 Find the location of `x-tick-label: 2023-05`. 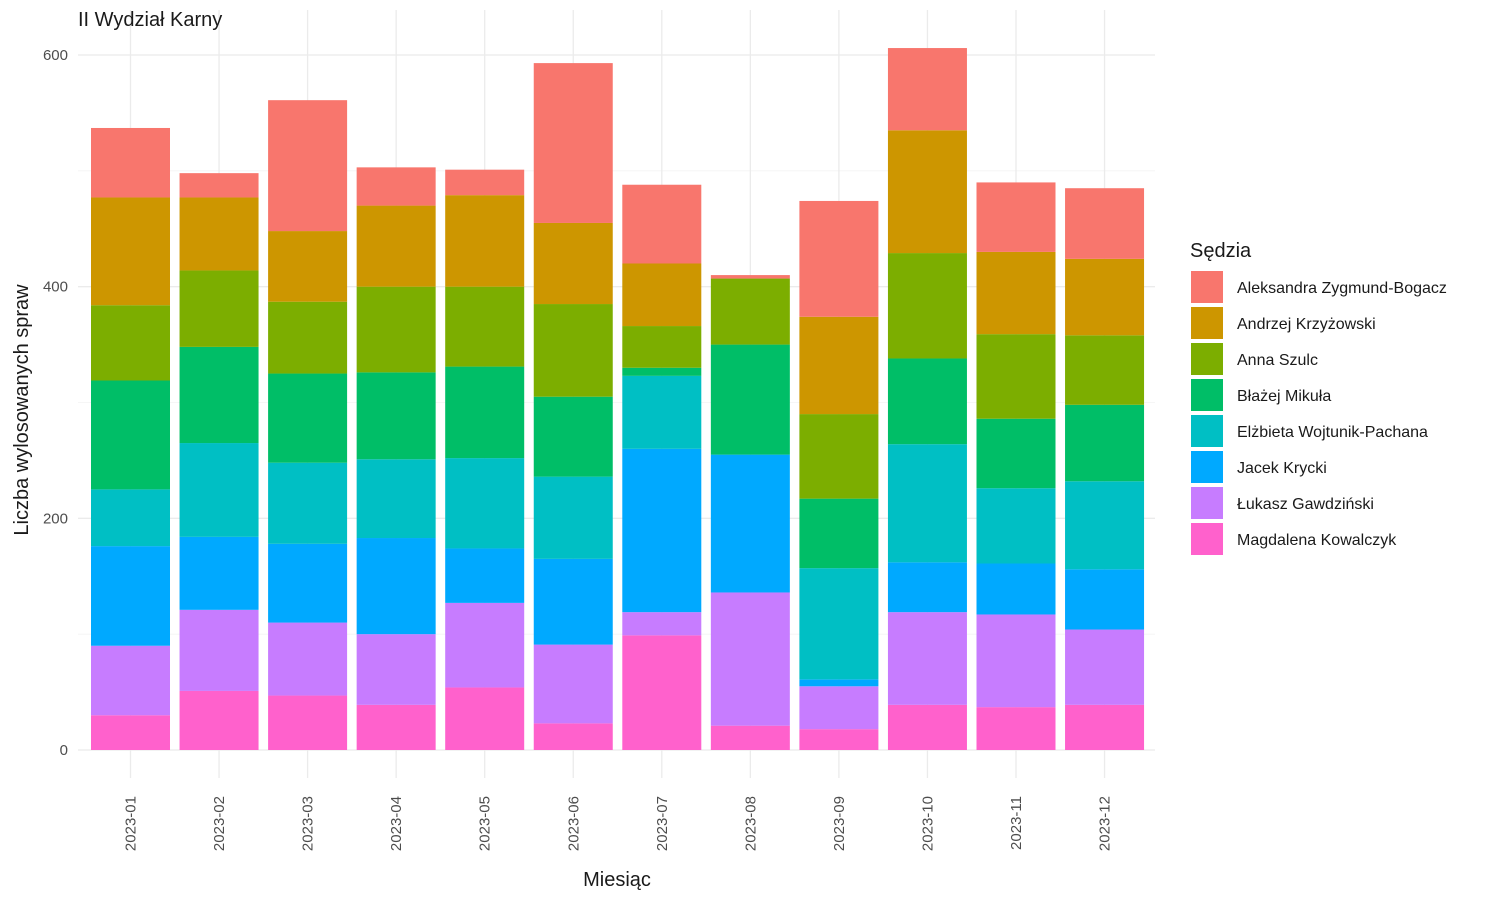

x-tick-label: 2023-05 is located at coordinates (485, 823).